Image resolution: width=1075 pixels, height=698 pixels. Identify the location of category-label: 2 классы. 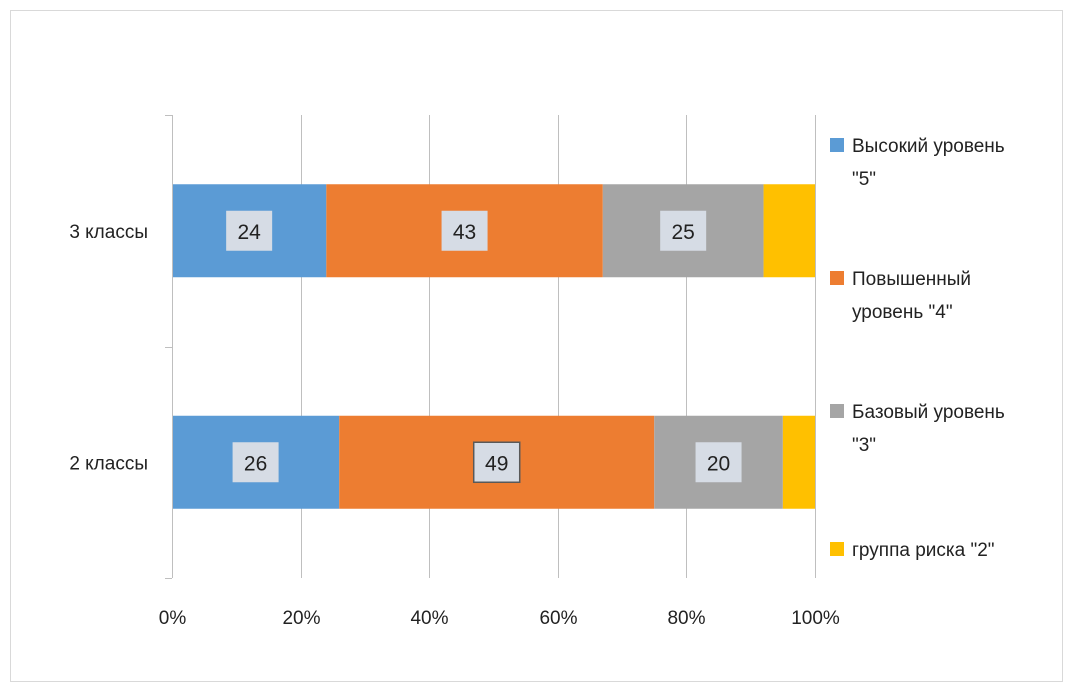
(108, 463).